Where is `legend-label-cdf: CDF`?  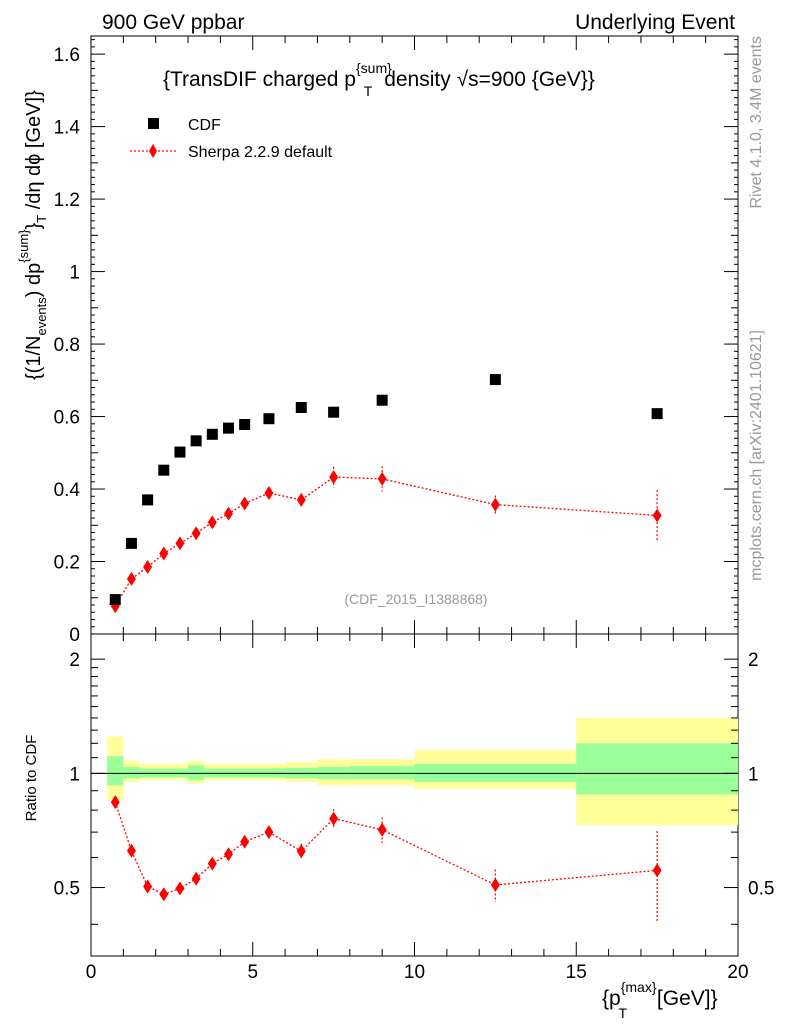 legend-label-cdf: CDF is located at coordinates (204, 125).